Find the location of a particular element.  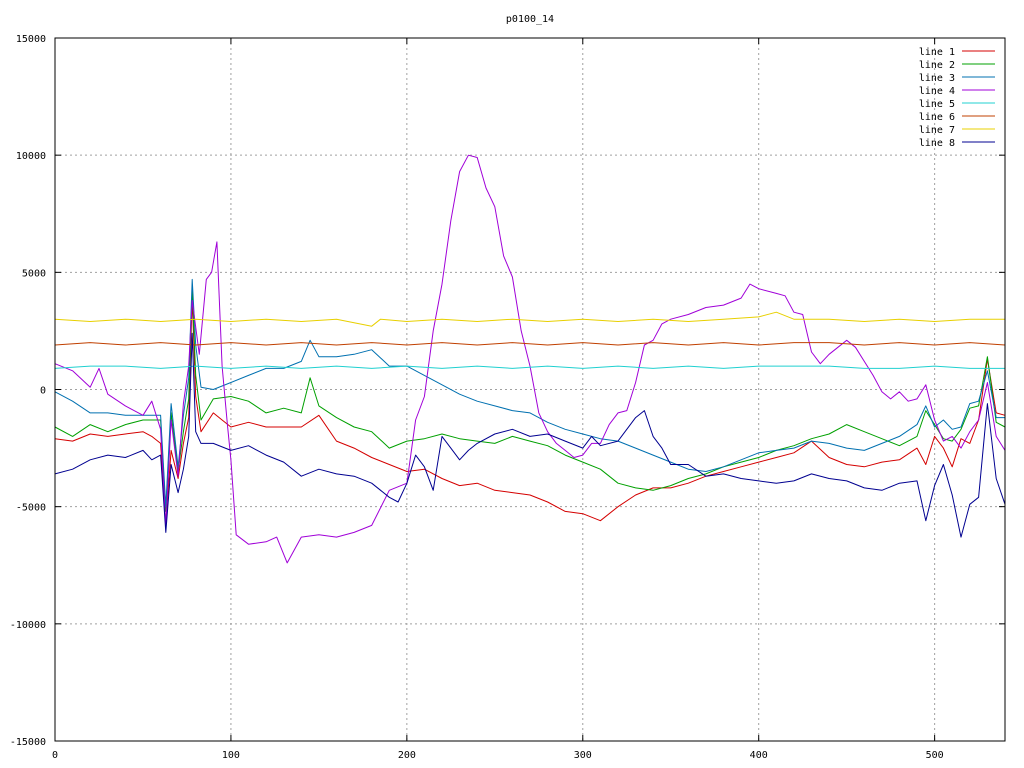

y-tick-label: 10000 is located at coordinates (31, 156).